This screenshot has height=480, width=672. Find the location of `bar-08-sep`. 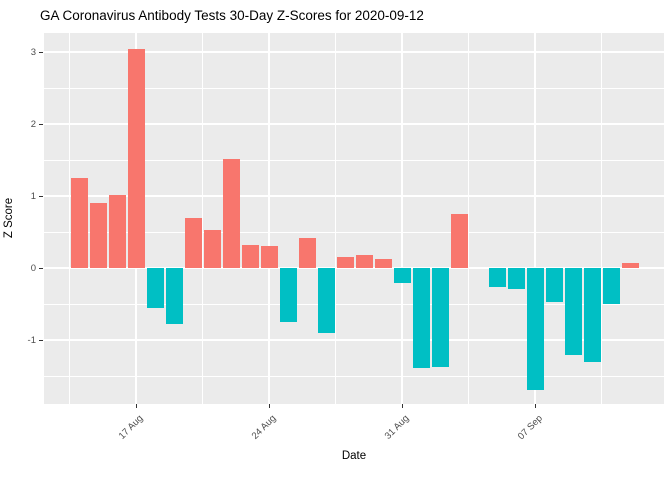

bar-08-sep is located at coordinates (554, 285).